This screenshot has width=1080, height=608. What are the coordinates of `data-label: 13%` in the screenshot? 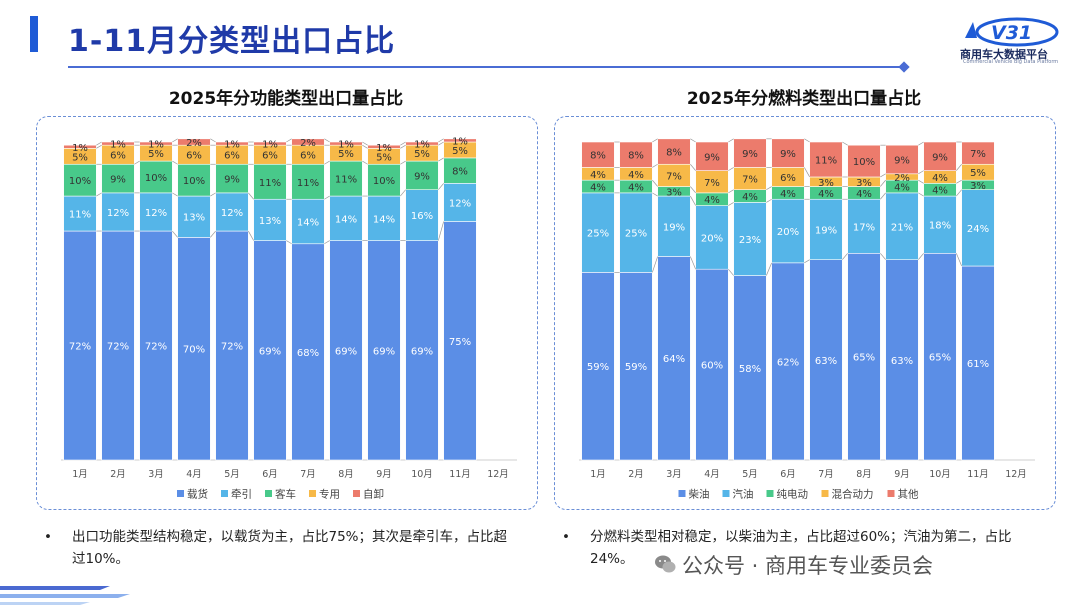 It's located at (194, 218).